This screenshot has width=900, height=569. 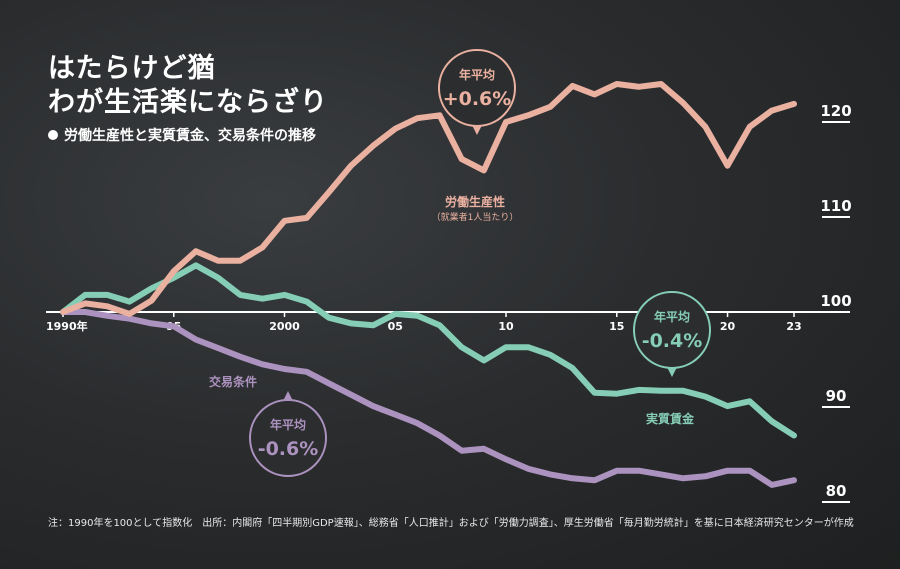 I want to click on x-tick-label: 05, so click(x=395, y=326).